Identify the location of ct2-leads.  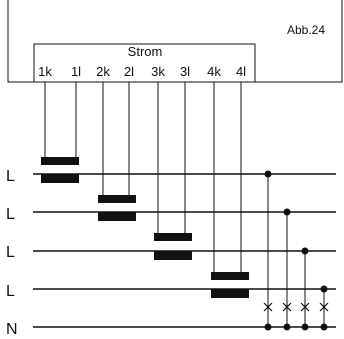
(116, 138).